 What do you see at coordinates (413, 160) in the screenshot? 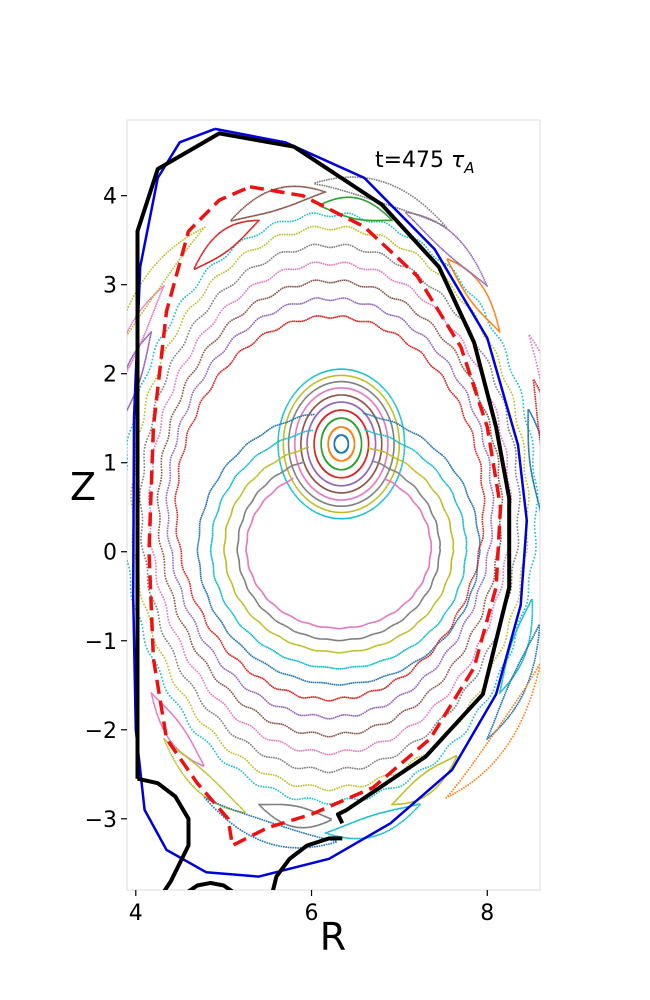
I see `time-annotation-prefix: t=475` at bounding box center [413, 160].